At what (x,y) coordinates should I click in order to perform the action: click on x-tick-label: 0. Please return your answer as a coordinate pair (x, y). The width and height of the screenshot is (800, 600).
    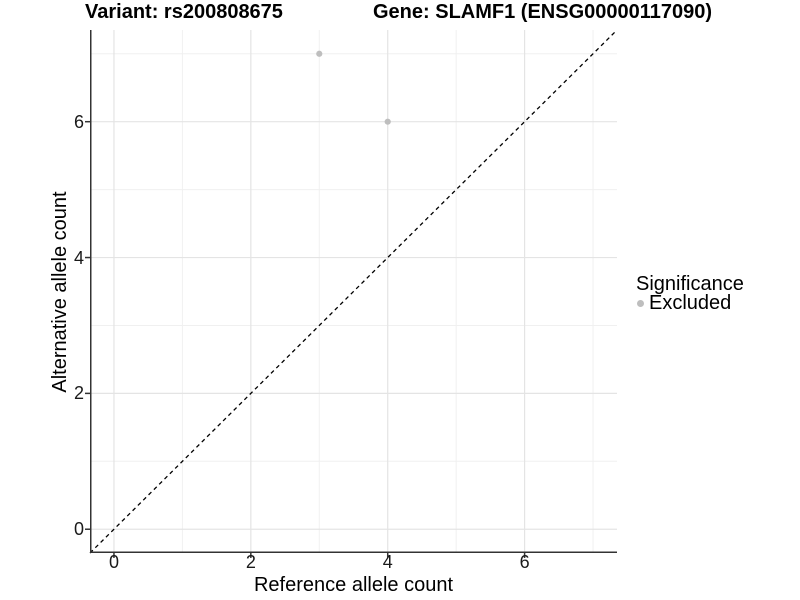
    Looking at the image, I should click on (113, 562).